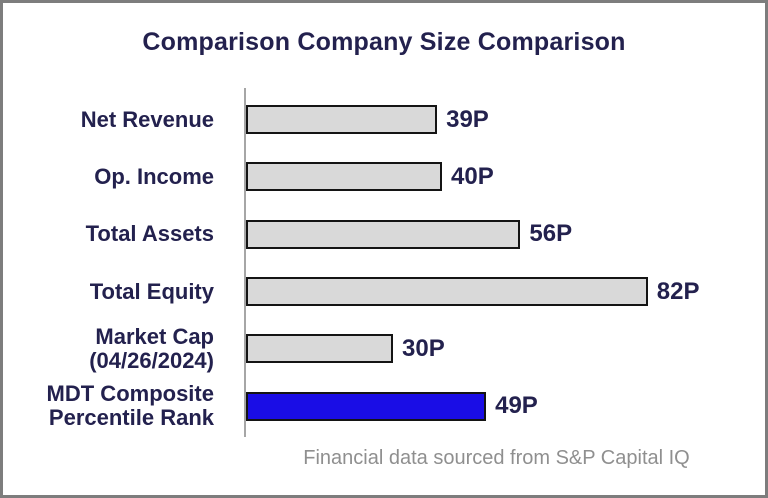 The height and width of the screenshot is (498, 768). Describe the element at coordinates (147, 119) in the screenshot. I see `category-label: Net Revenue` at that location.